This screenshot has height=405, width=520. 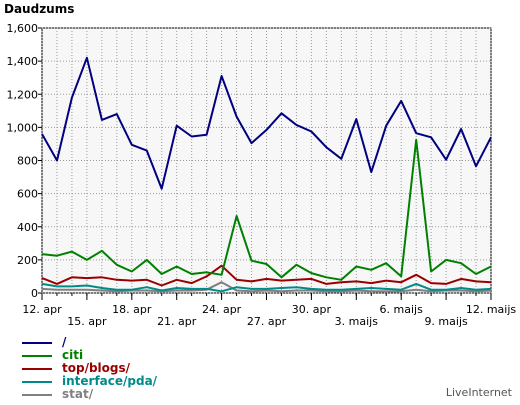 I want to click on y-tick-label: 200, so click(x=27, y=260).